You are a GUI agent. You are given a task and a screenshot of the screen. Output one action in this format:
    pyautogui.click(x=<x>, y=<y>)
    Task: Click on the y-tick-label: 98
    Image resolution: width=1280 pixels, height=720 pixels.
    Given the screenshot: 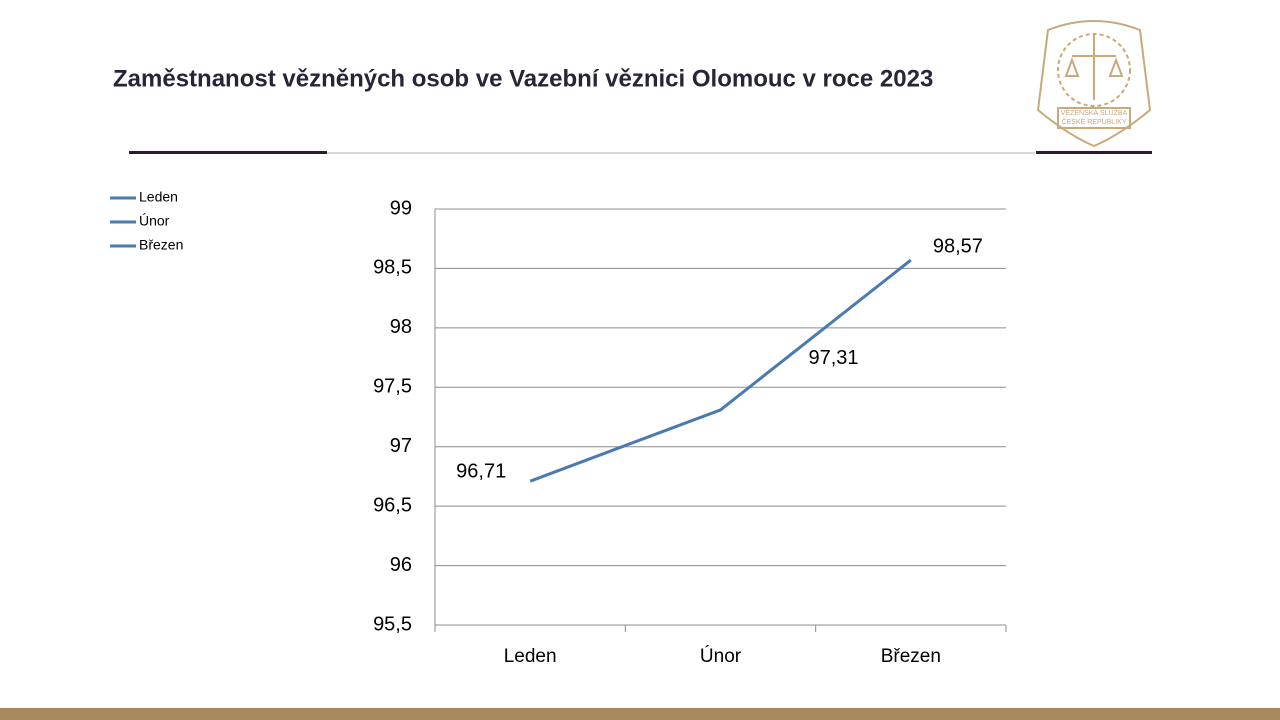 What is the action you would take?
    pyautogui.click(x=401, y=327)
    